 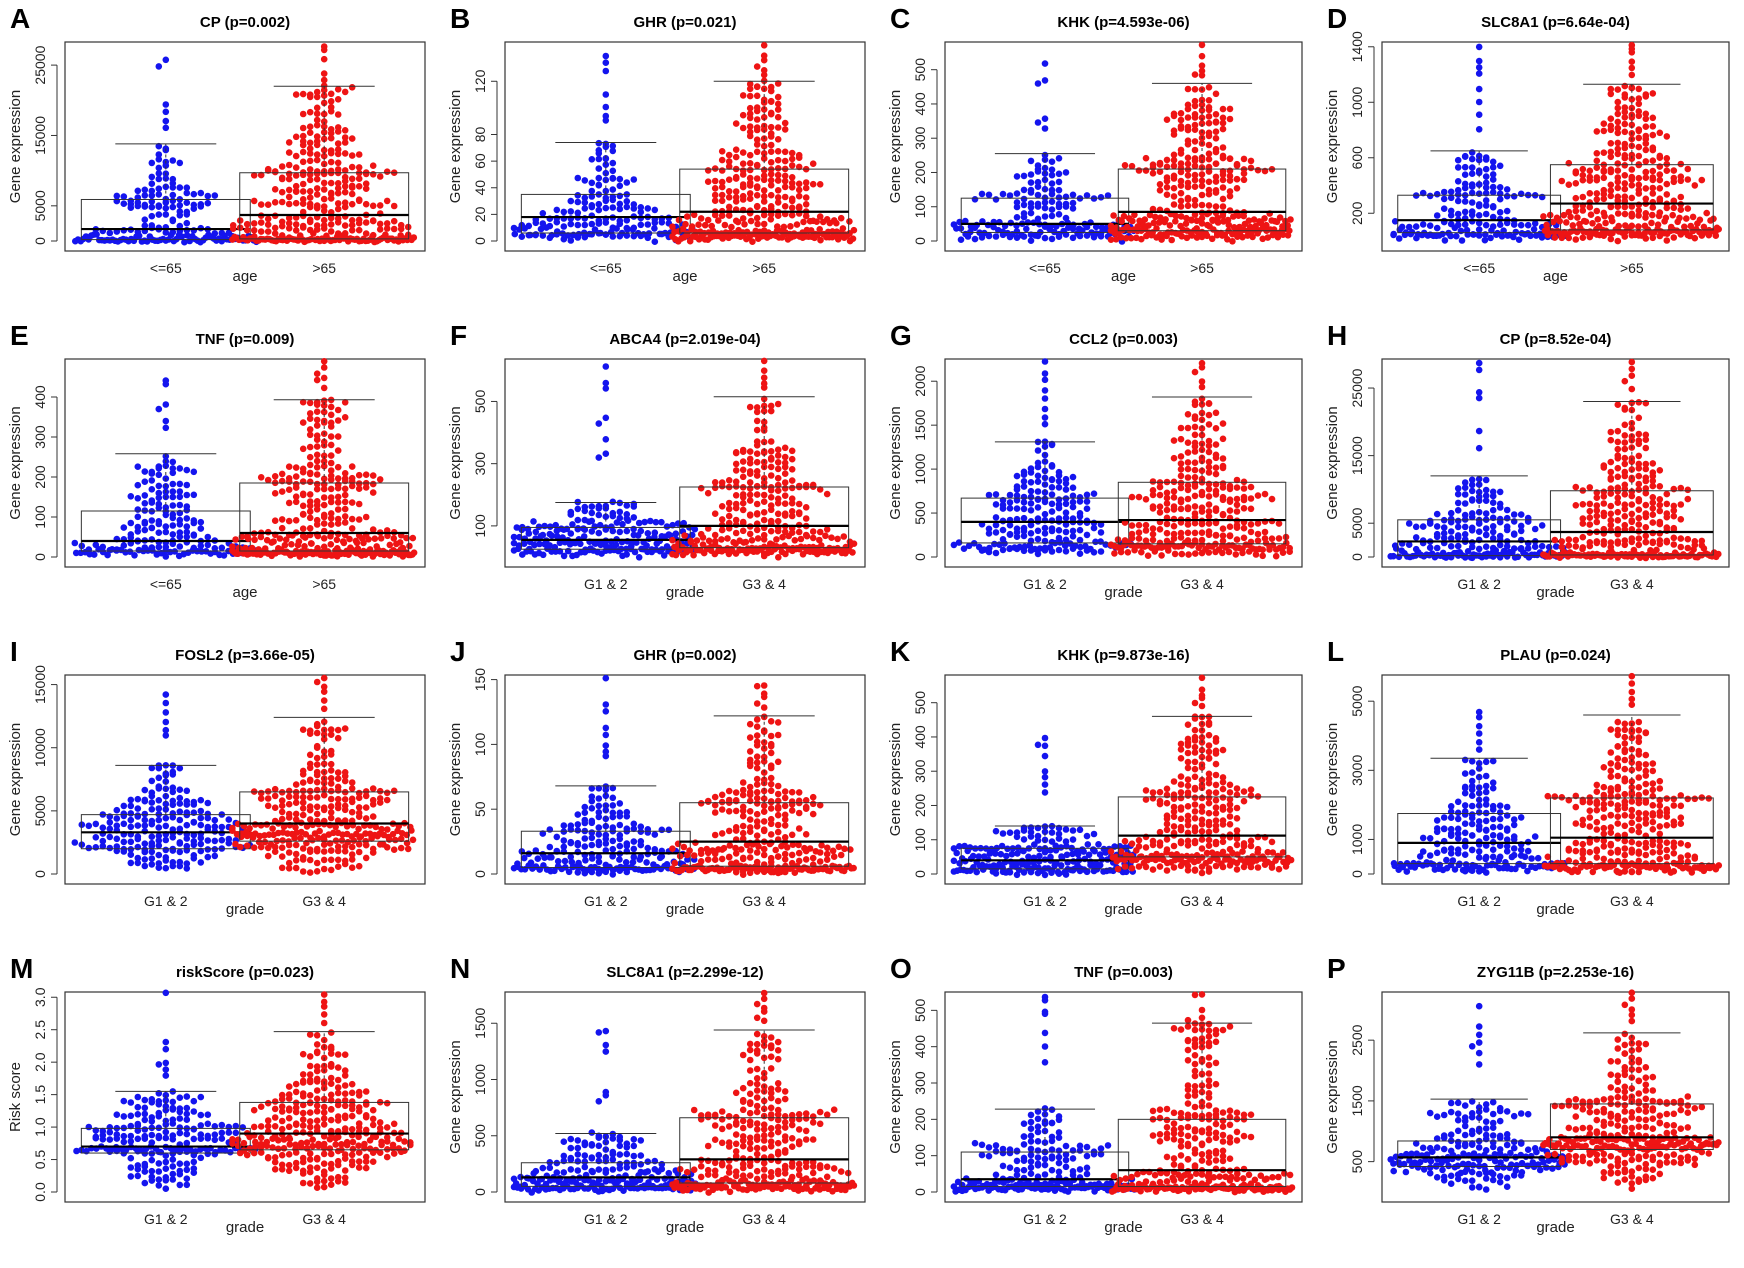 What do you see at coordinates (920, 513) in the screenshot?
I see `y-tick-label: 500` at bounding box center [920, 513].